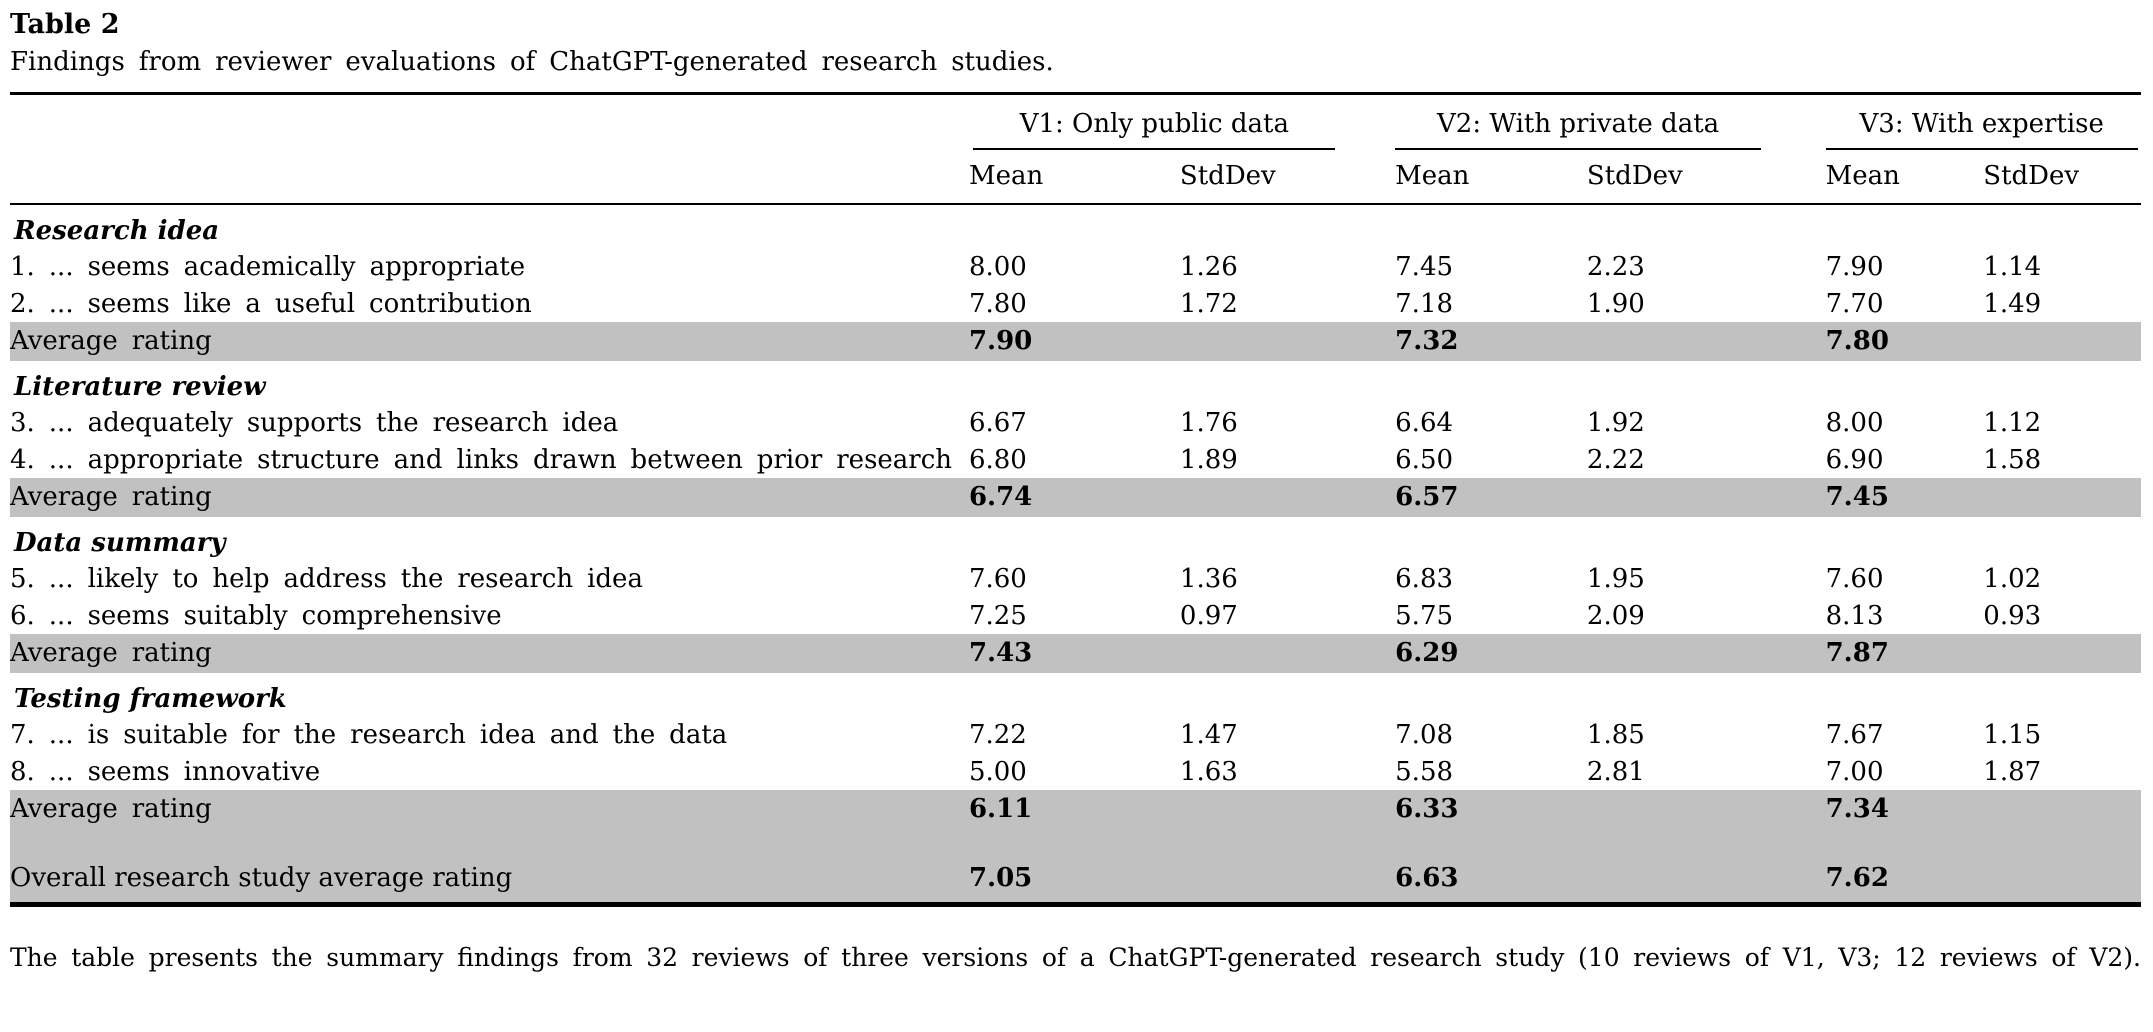  What do you see at coordinates (256, 615) in the screenshot?
I see `item-label: 6. ... seems suitably comprehensive` at bounding box center [256, 615].